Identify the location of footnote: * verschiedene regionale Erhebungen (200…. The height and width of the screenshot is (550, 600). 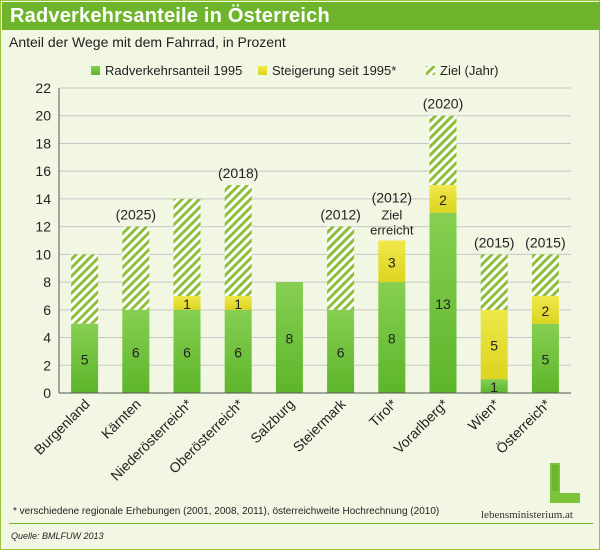
(226, 511).